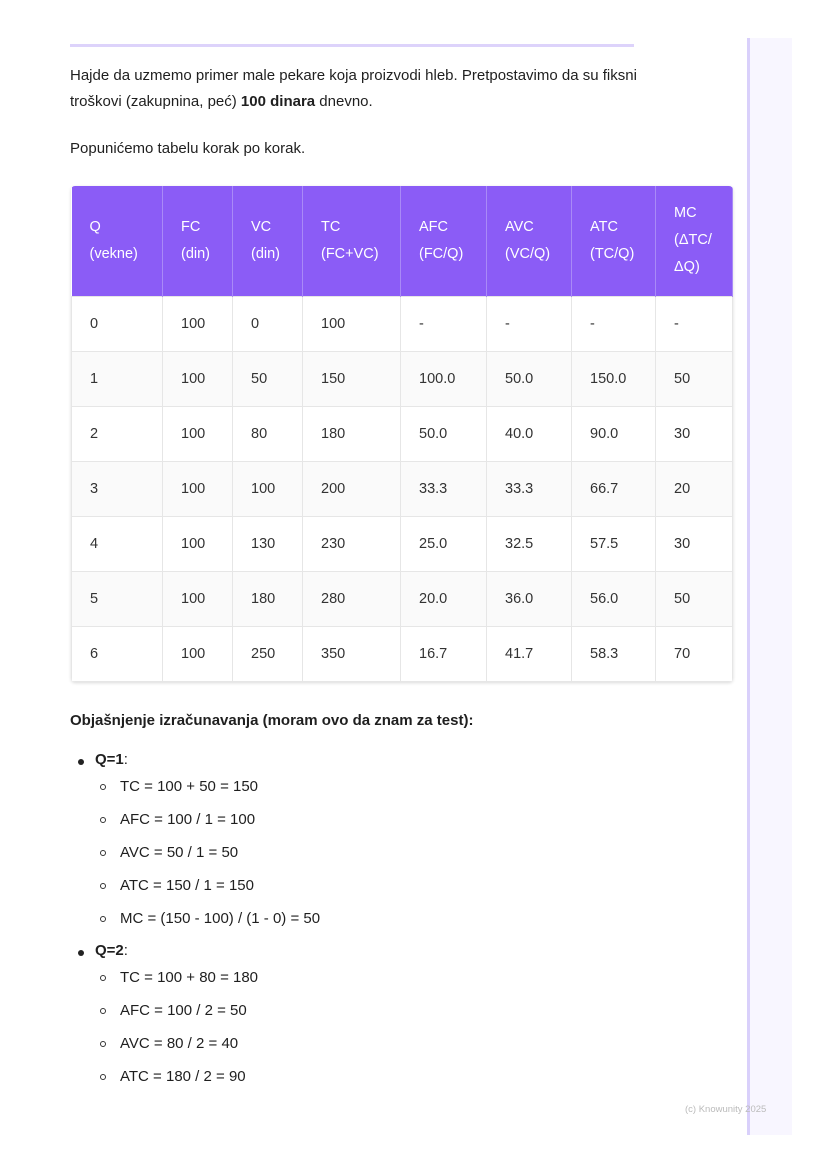 The width and height of the screenshot is (828, 1171). I want to click on table-cell: 70, so click(694, 653).